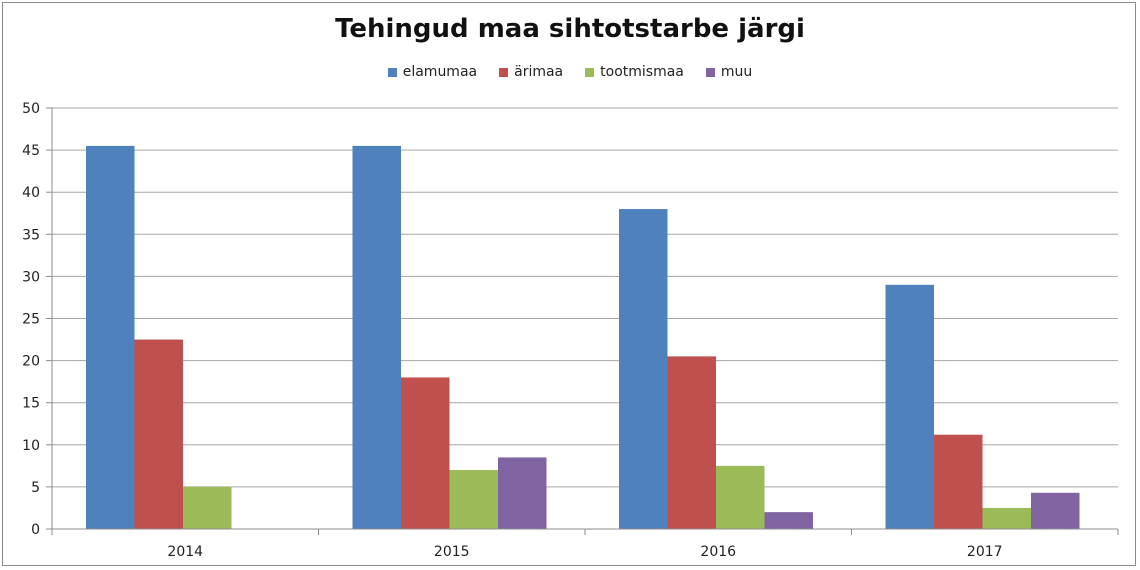 This screenshot has width=1140, height=570. Describe the element at coordinates (691, 442) in the screenshot. I see `bar-ärimaa-2016` at that location.